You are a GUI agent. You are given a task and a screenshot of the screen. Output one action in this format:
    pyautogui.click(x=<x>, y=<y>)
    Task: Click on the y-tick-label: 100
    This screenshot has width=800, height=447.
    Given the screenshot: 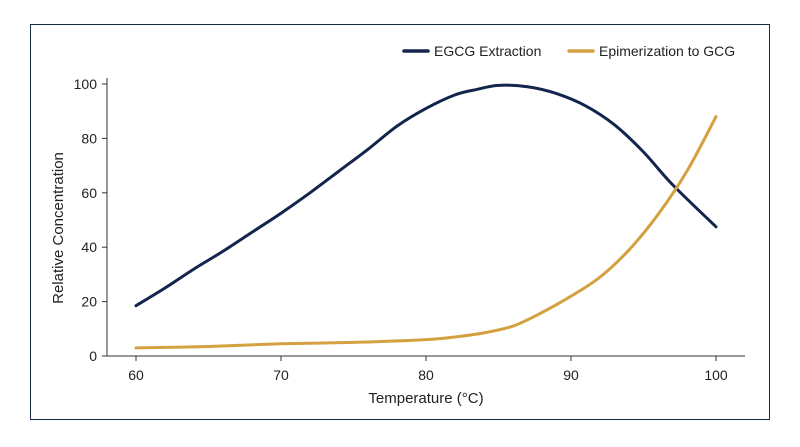 What is the action you would take?
    pyautogui.click(x=86, y=84)
    